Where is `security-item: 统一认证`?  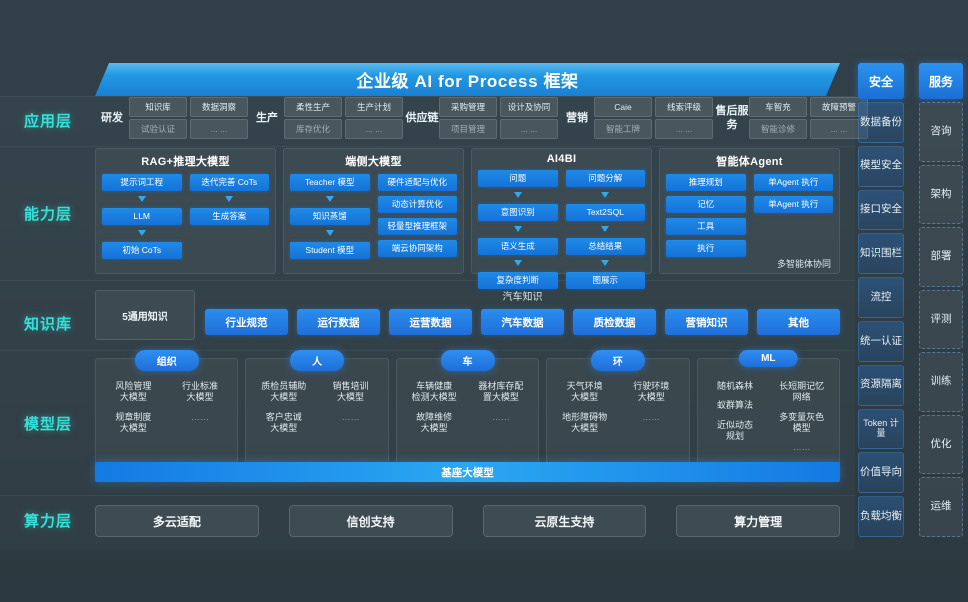 security-item: 统一认证 is located at coordinates (881, 341).